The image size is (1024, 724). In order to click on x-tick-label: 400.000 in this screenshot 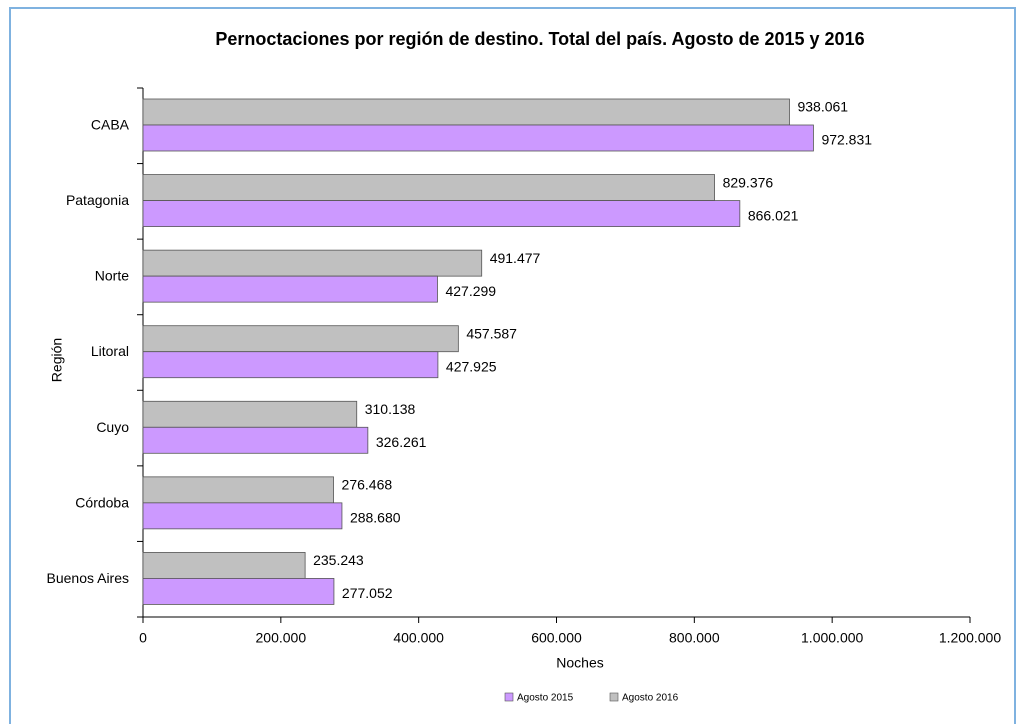, I will do `click(418, 638)`.